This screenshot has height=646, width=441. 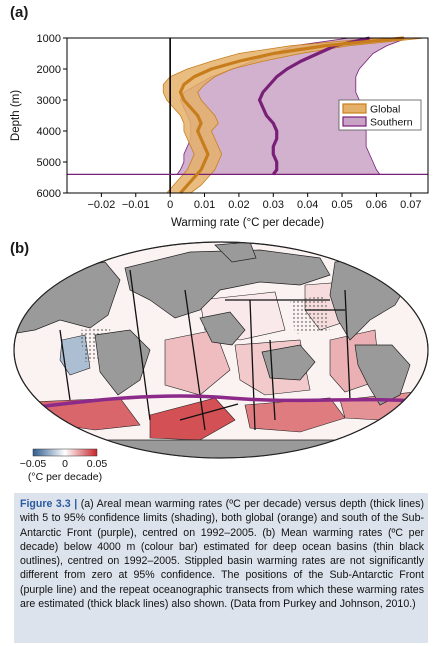 I want to click on figure-number: Figure 3.3 |, so click(x=49, y=504).